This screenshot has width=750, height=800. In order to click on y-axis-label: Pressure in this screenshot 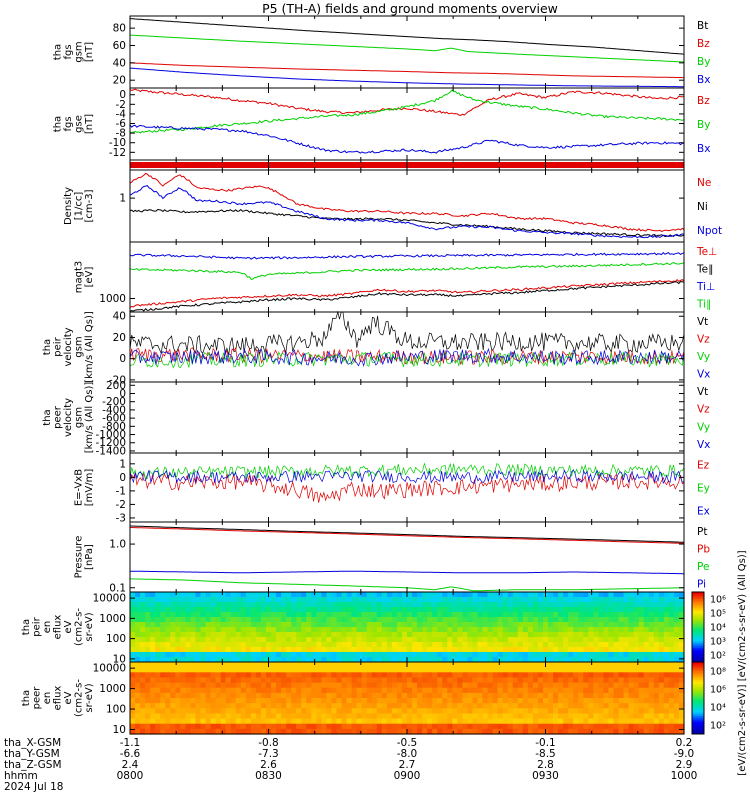, I will do `click(79, 557)`.